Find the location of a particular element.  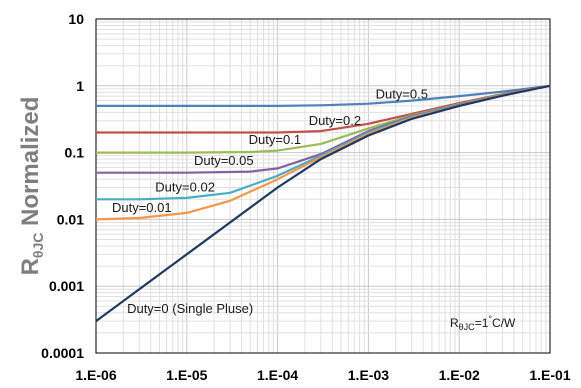

x-tick-label: 1.E-01 is located at coordinates (549, 375).